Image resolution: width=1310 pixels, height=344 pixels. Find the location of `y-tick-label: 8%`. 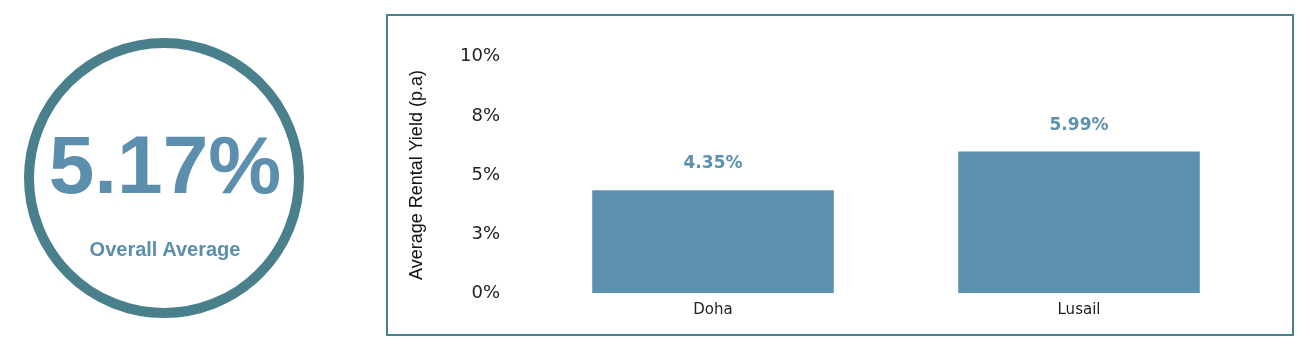

y-tick-label: 8% is located at coordinates (485, 114).